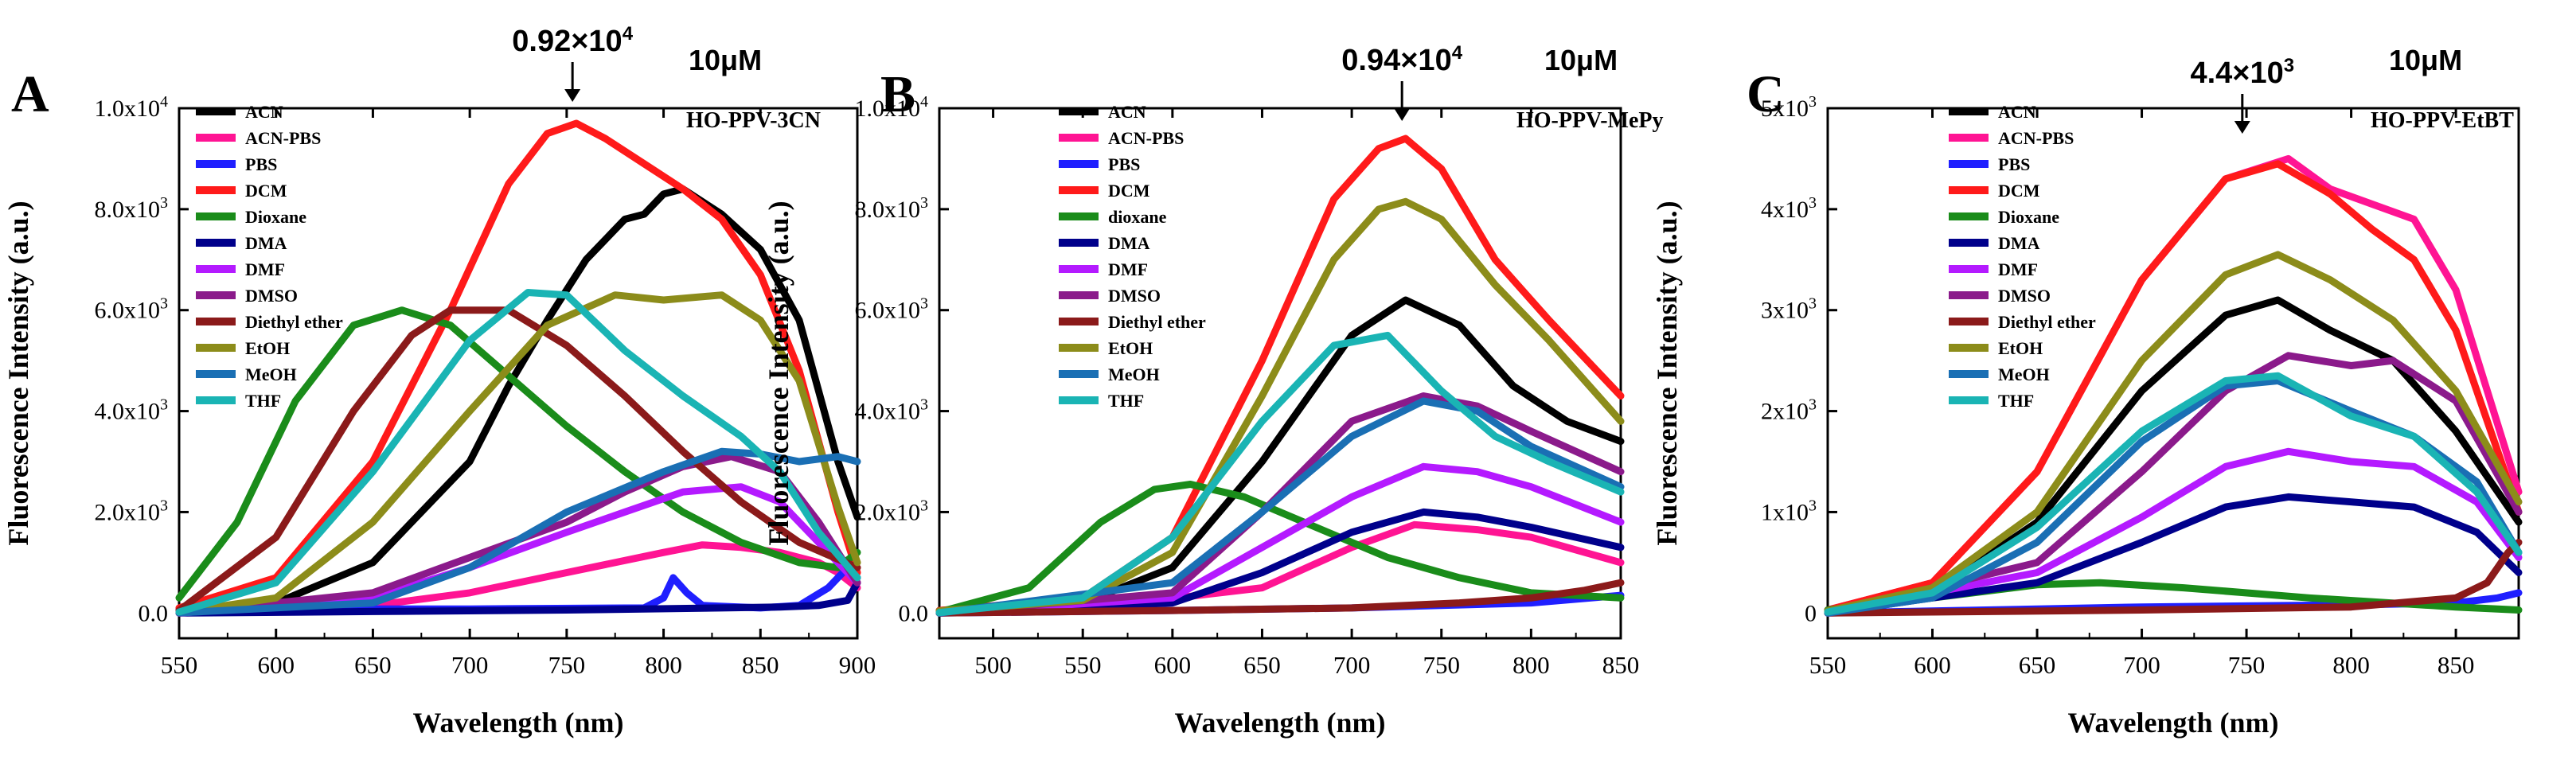 The width and height of the screenshot is (2576, 764). I want to click on y-axis-title: Fluorescence Intensity (a.u.), so click(18, 373).